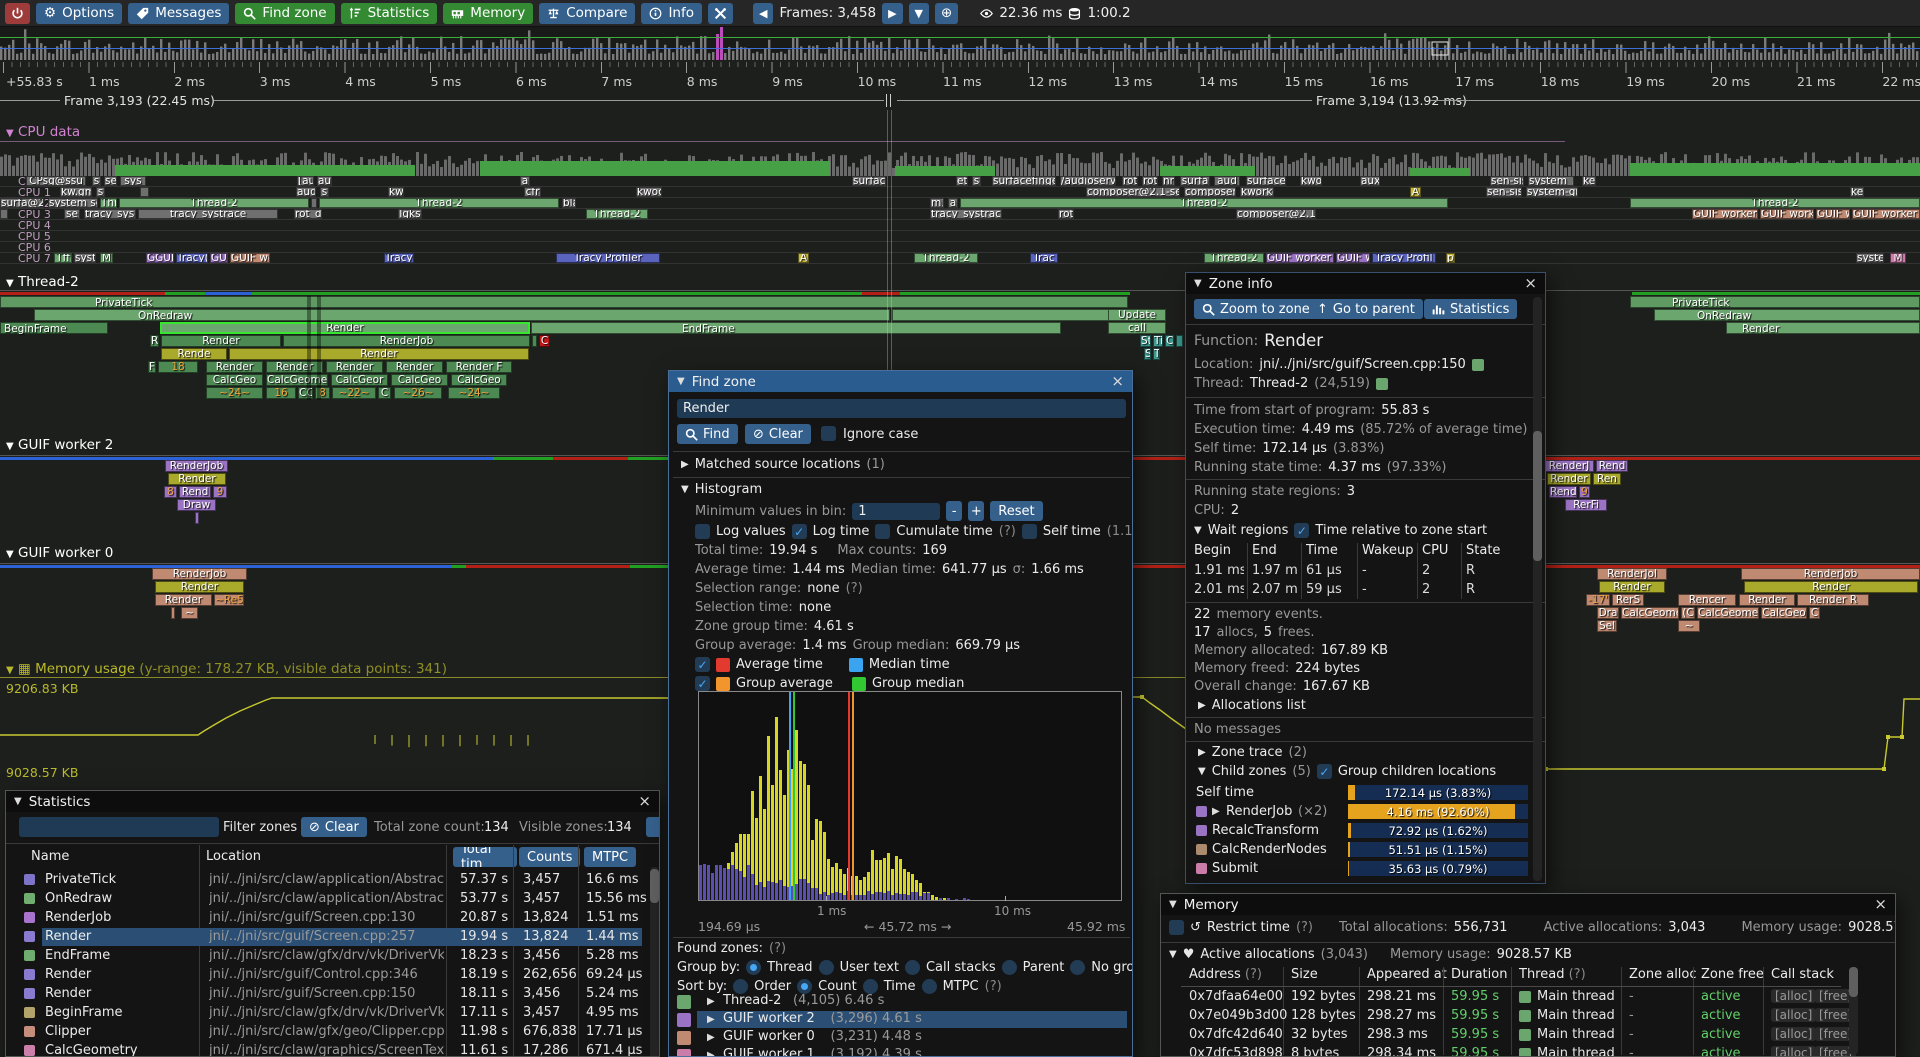  What do you see at coordinates (1210, 192) in the screenshot?
I see `cpu-zone: composer@` at bounding box center [1210, 192].